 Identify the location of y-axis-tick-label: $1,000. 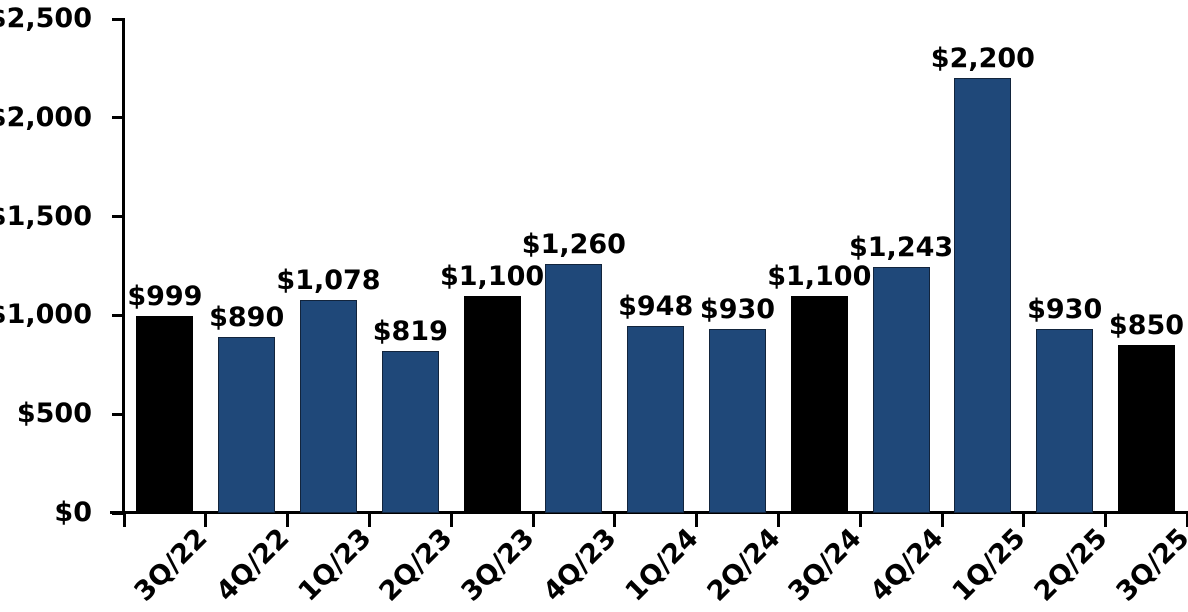
(46, 315).